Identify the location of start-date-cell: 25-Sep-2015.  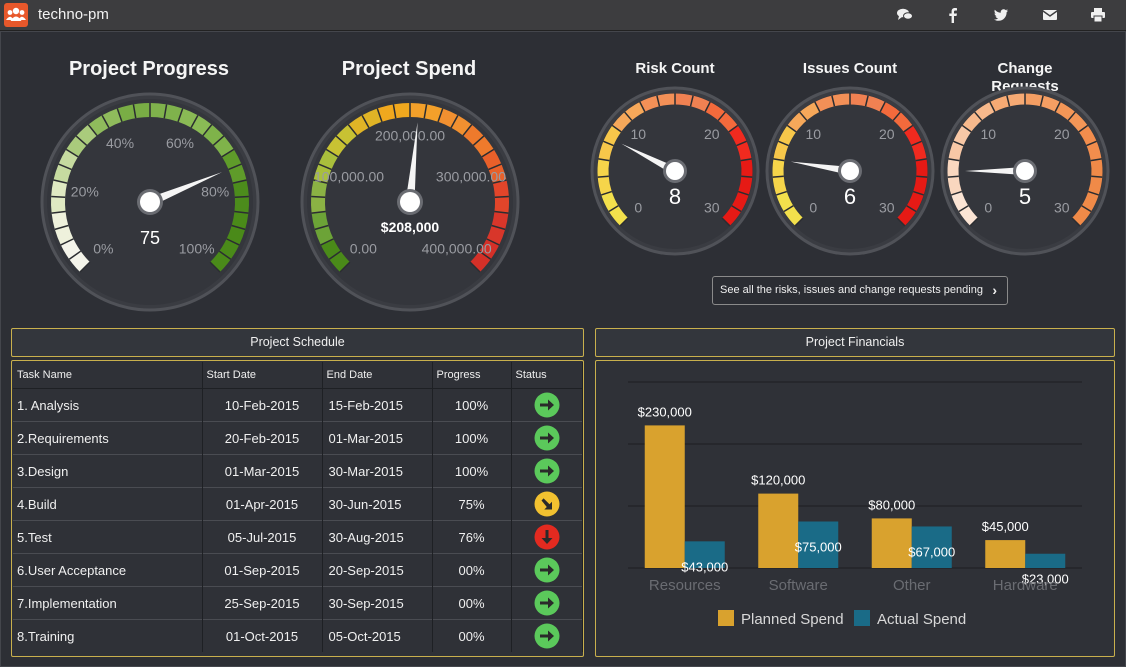
(262, 603).